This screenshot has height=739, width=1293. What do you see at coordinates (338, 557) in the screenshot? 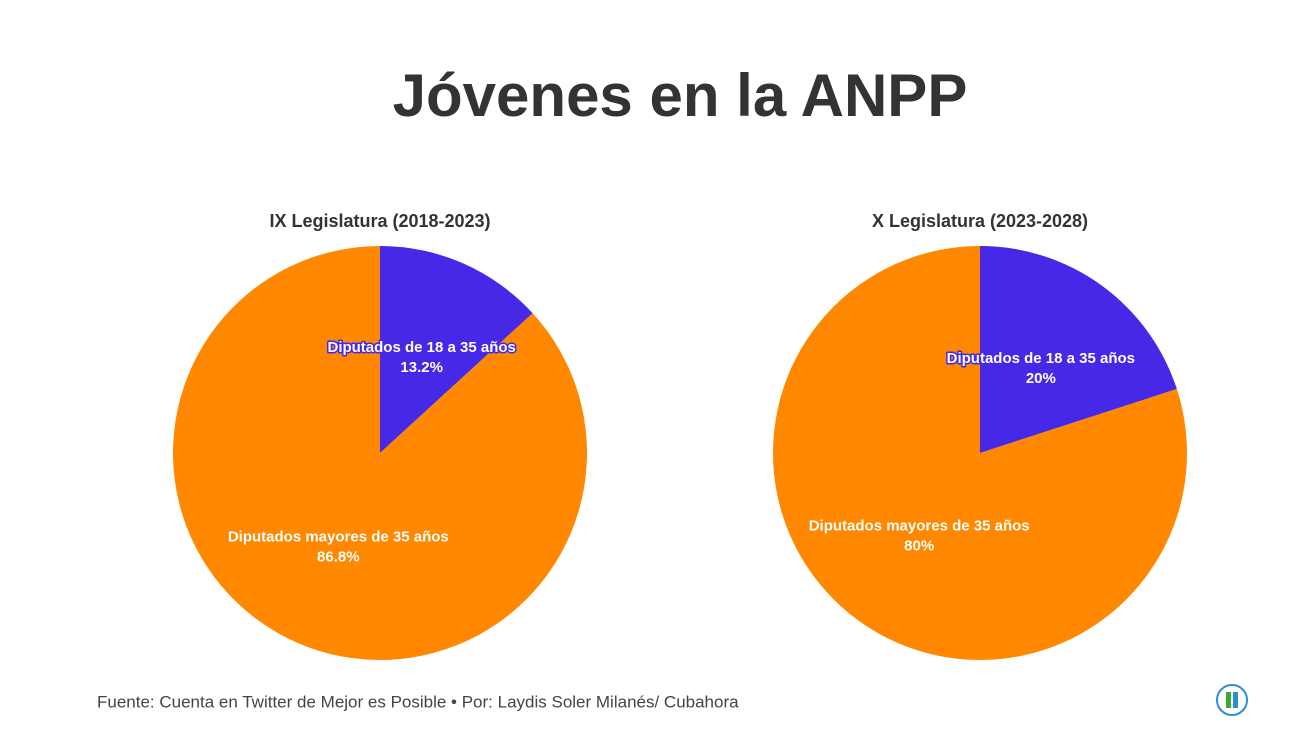
I see `slice-value: 86.8%` at bounding box center [338, 557].